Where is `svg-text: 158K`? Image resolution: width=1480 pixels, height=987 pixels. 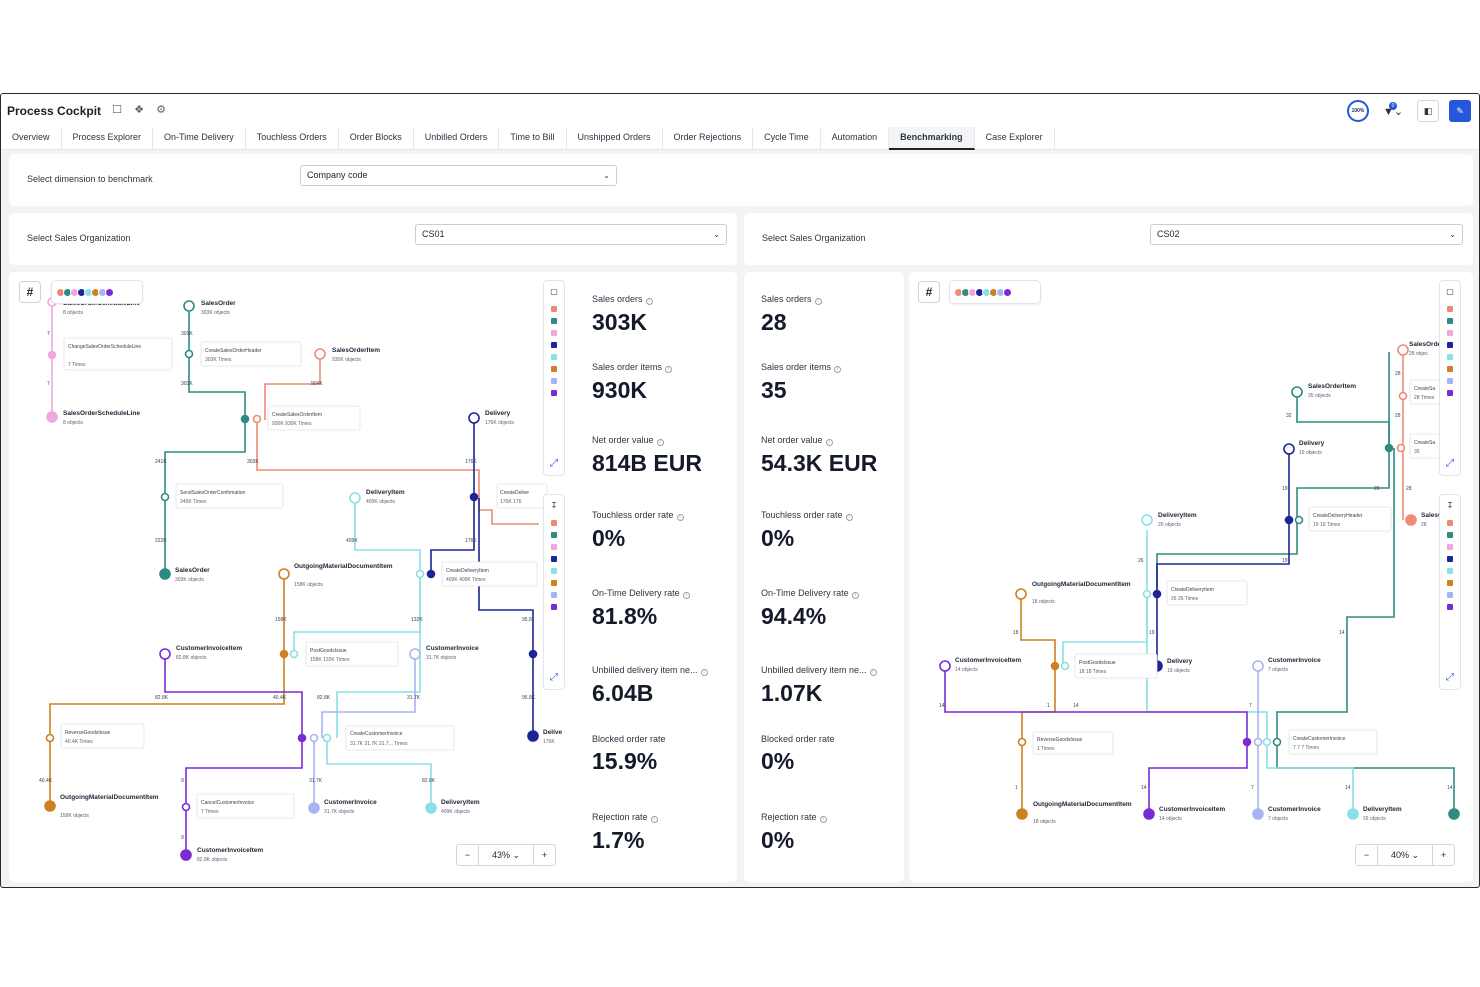
svg-text: 158K is located at coordinates (281, 620).